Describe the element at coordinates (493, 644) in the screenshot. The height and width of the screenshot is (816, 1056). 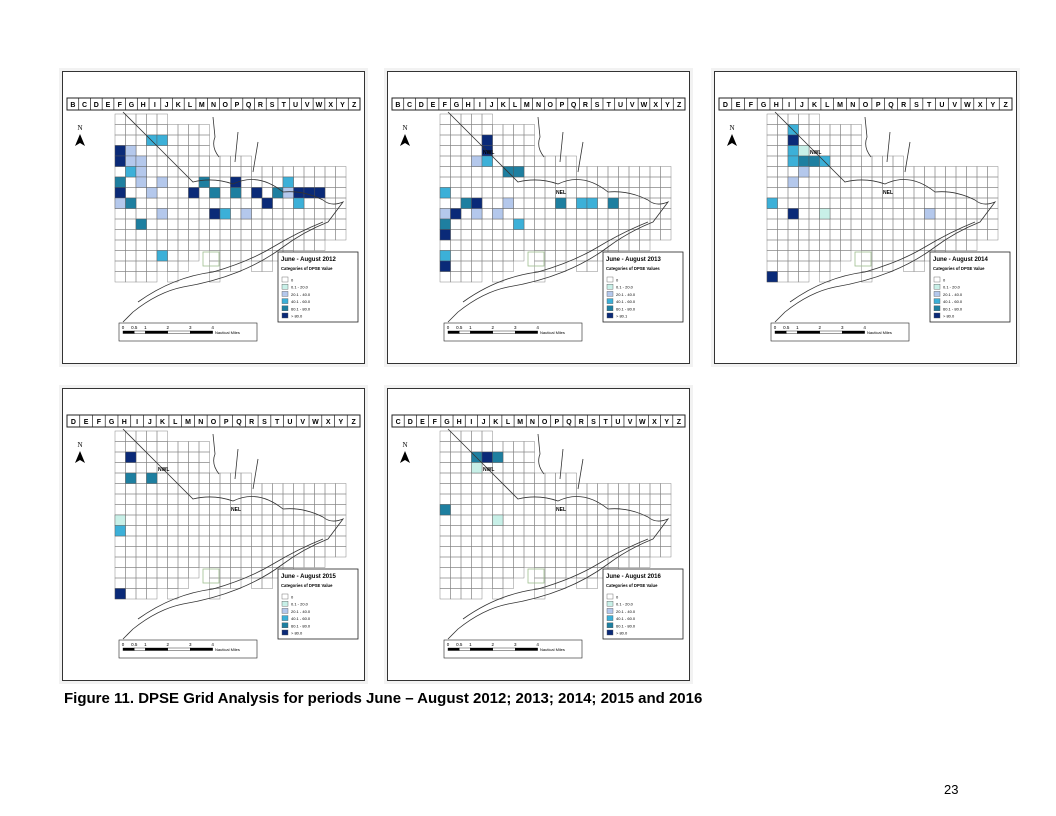
I see `scale-tick: 2` at that location.